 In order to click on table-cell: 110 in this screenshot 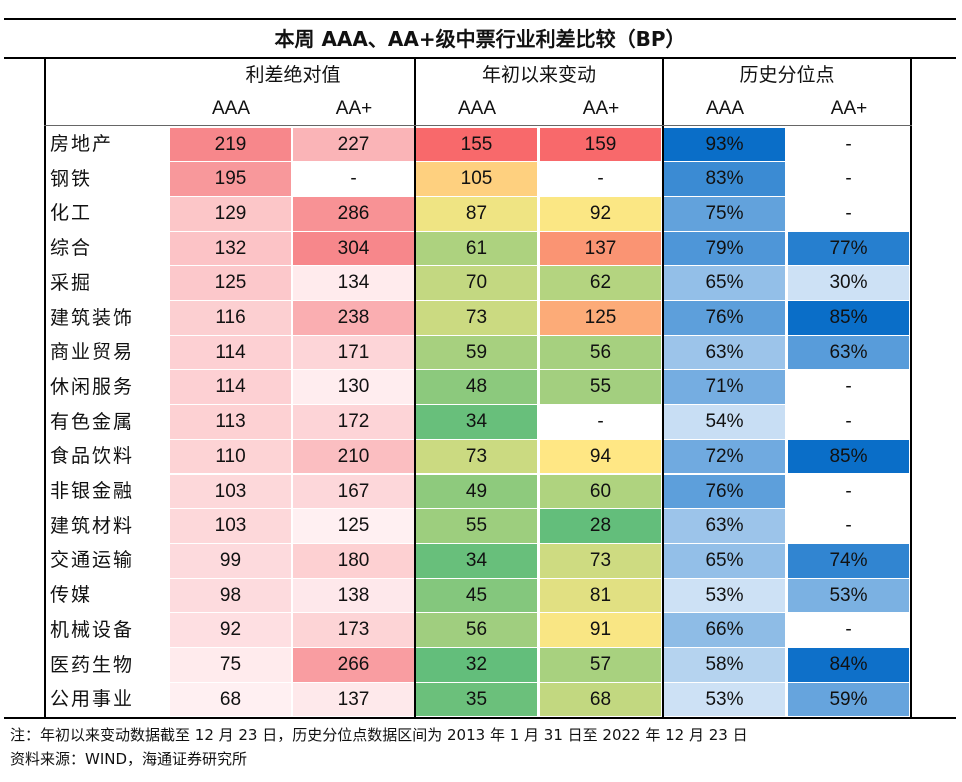, I will do `click(230, 456)`.